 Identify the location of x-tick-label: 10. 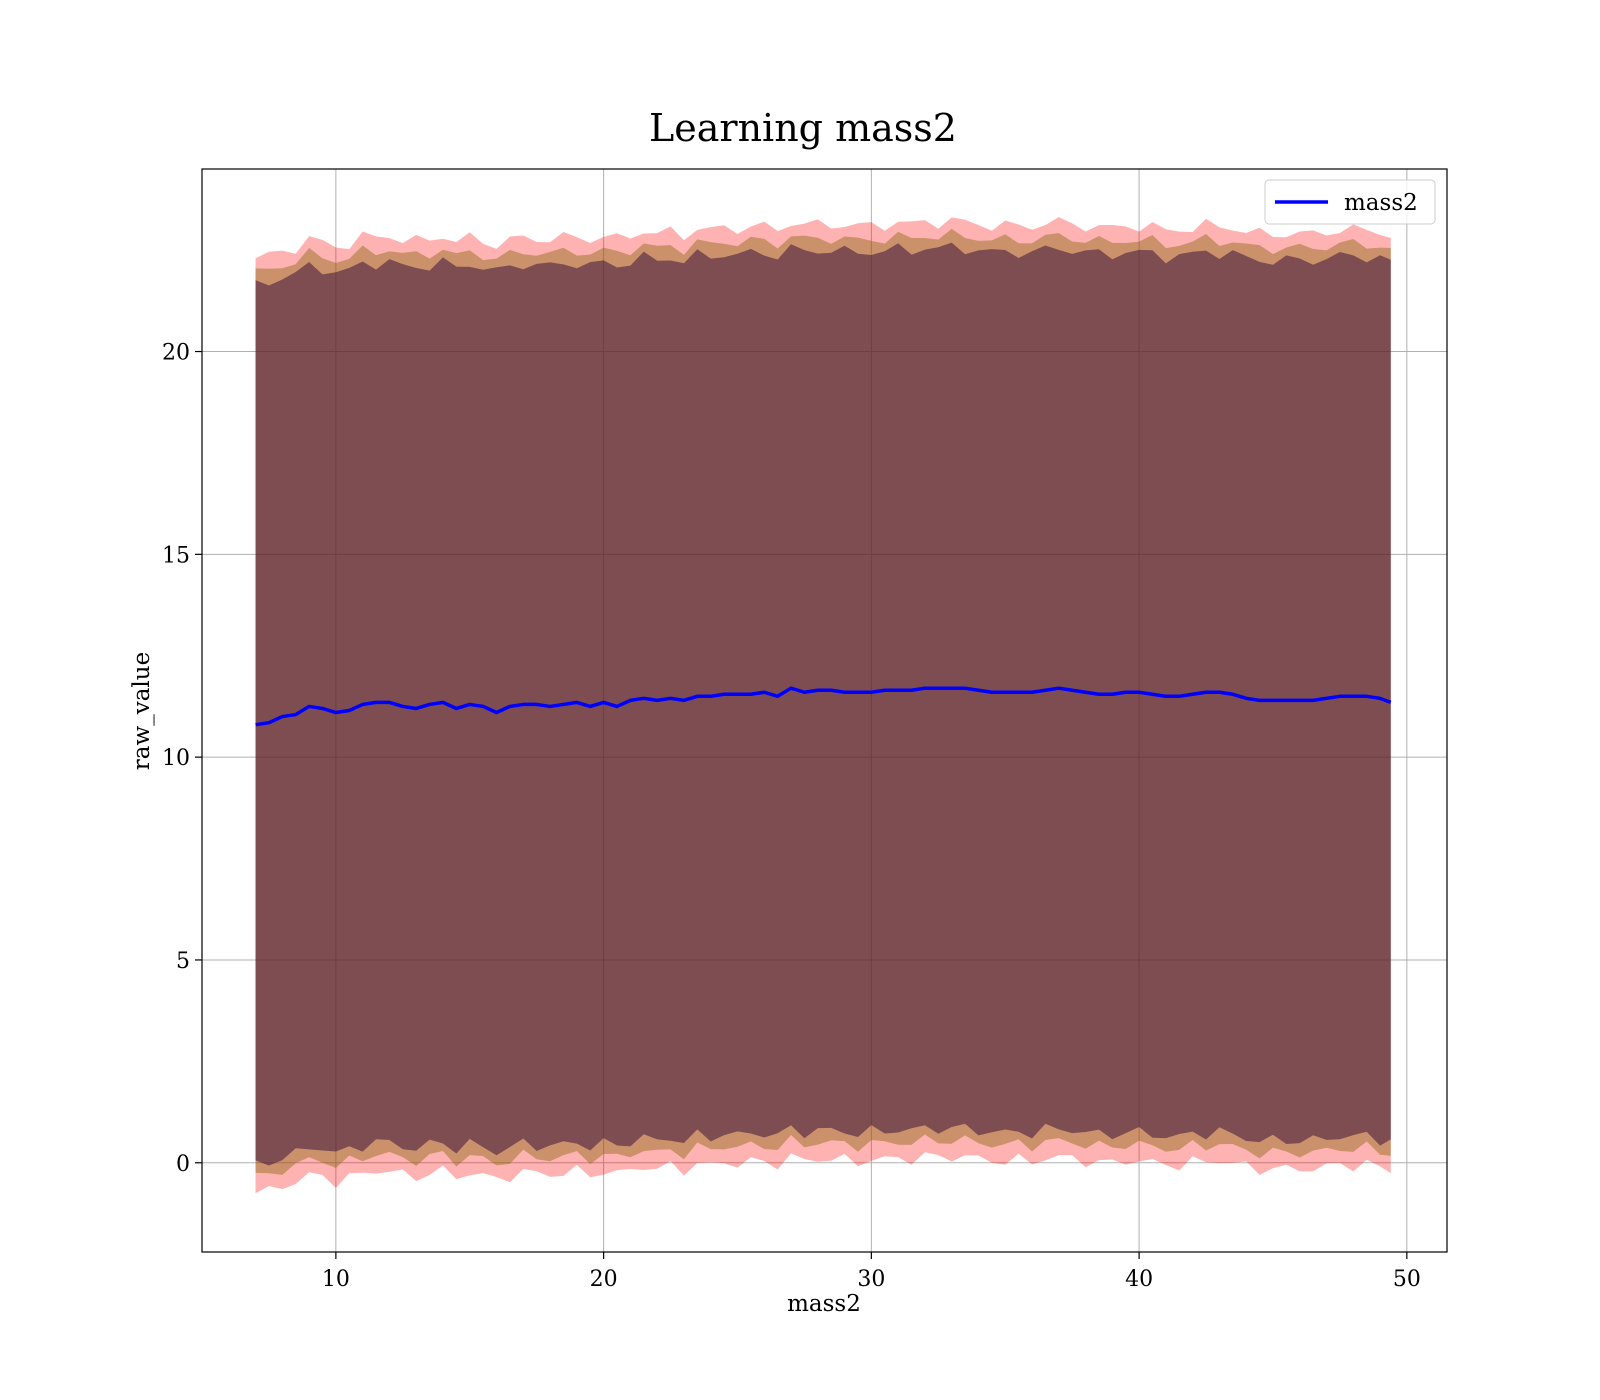
(336, 1279).